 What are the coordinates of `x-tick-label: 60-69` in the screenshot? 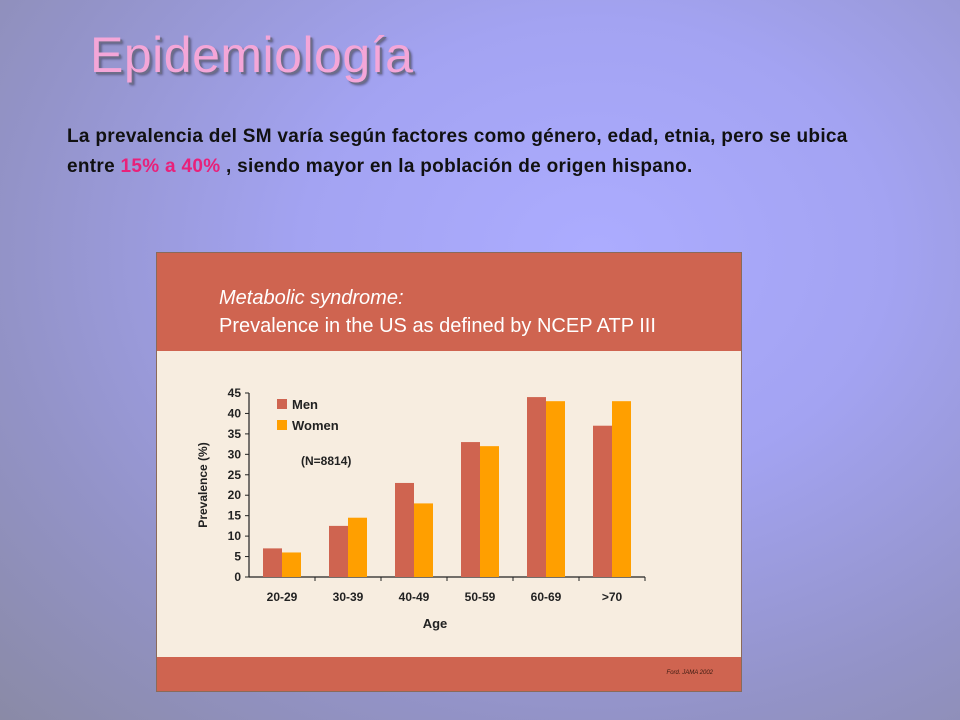 It's located at (546, 597).